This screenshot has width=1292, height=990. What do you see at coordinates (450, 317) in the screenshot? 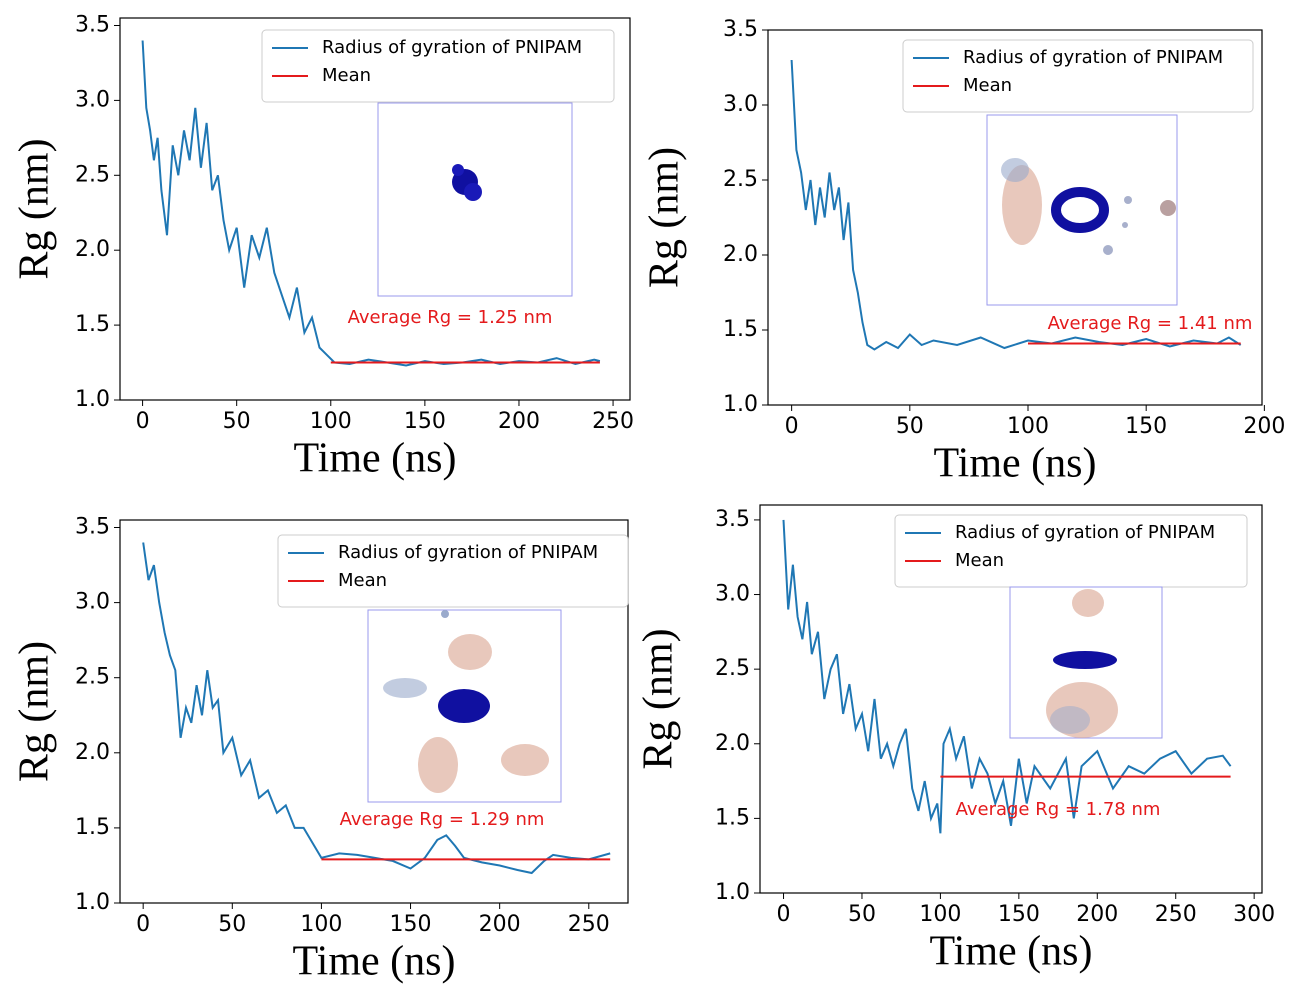
I see `annotation: Average Rg = 1.25 nm` at bounding box center [450, 317].